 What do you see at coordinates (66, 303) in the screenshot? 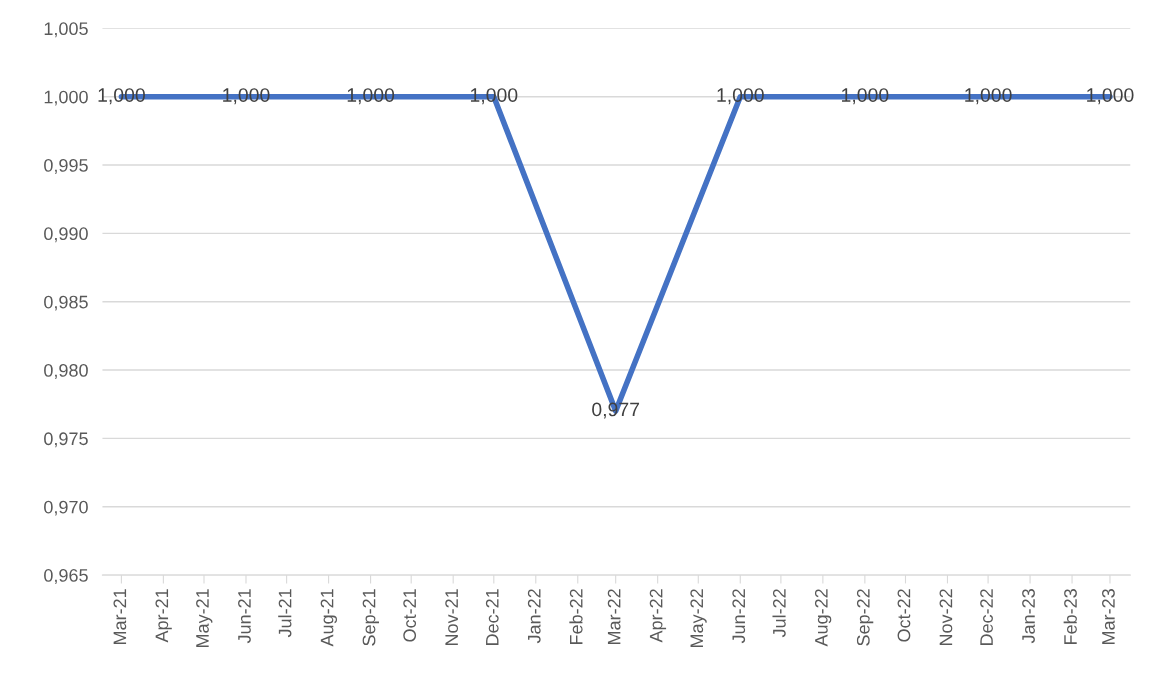
I see `y-tick-label: 0,985` at bounding box center [66, 303].